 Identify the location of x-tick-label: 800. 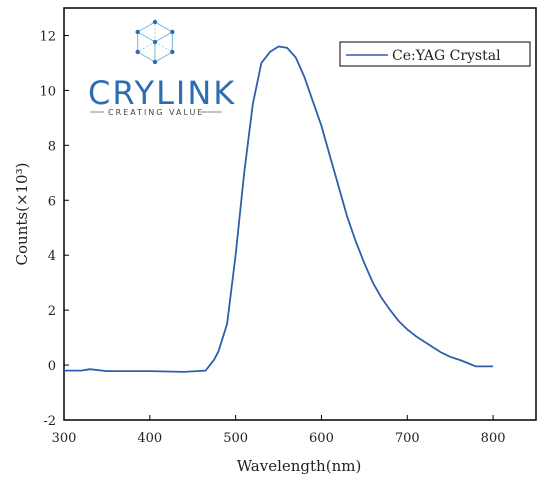
(493, 438).